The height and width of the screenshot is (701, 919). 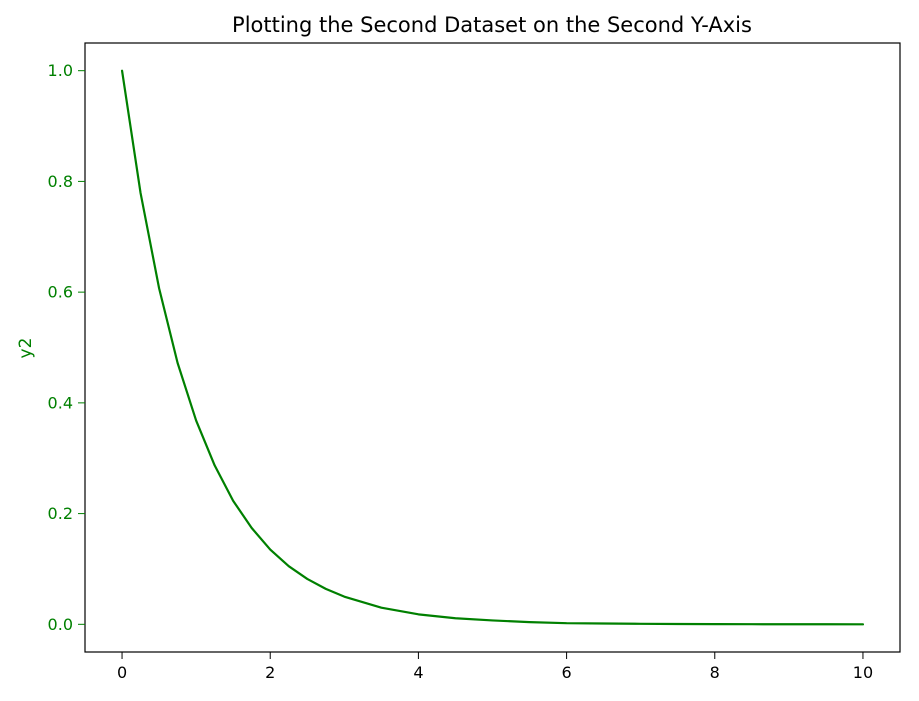 What do you see at coordinates (66, 347) in the screenshot?
I see `y-axis: 0.0 0.2 0.4 0.6 0.8 1.0` at bounding box center [66, 347].